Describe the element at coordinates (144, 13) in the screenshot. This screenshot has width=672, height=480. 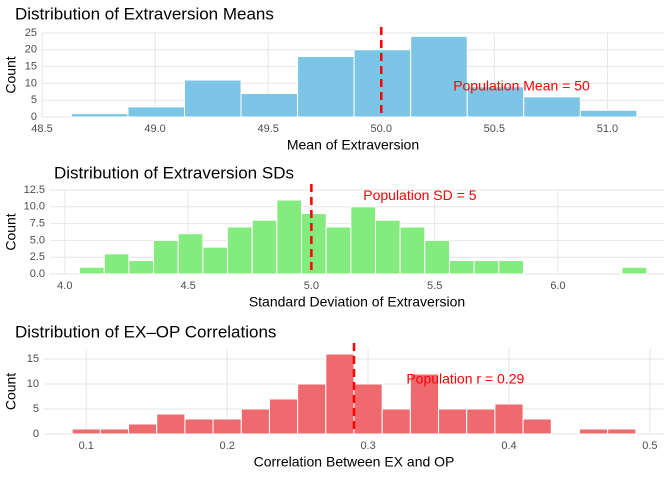
I see `chart-title: Distribution of Extraversion Means` at that location.